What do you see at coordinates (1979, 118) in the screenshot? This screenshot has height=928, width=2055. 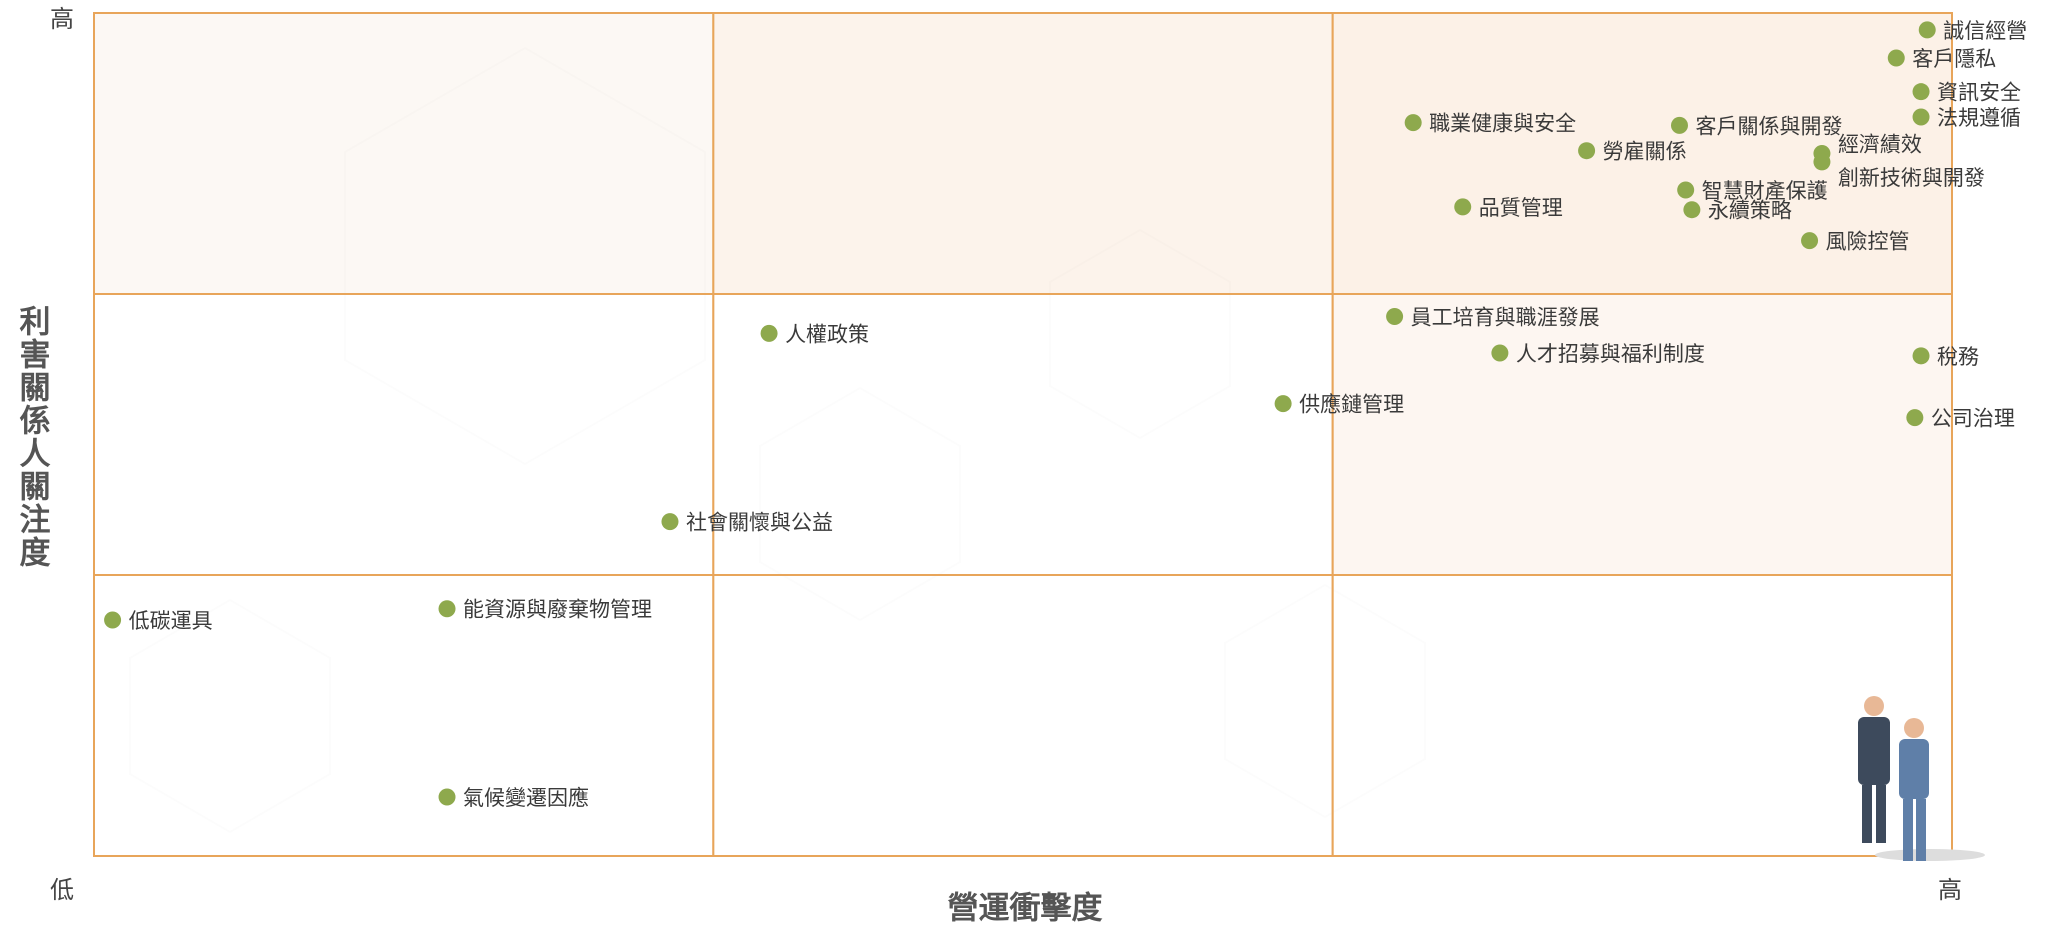 I see `point-label: 法規遵循` at bounding box center [1979, 118].